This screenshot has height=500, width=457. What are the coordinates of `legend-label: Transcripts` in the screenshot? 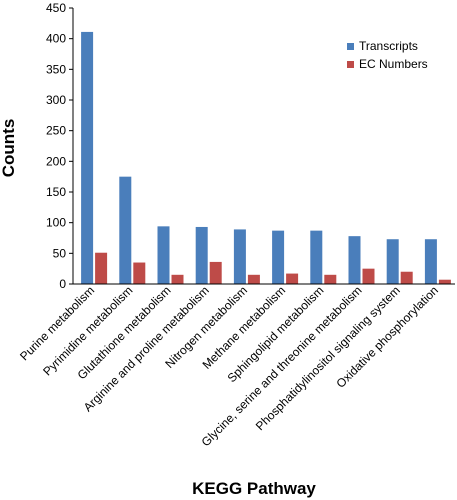 It's located at (388, 46).